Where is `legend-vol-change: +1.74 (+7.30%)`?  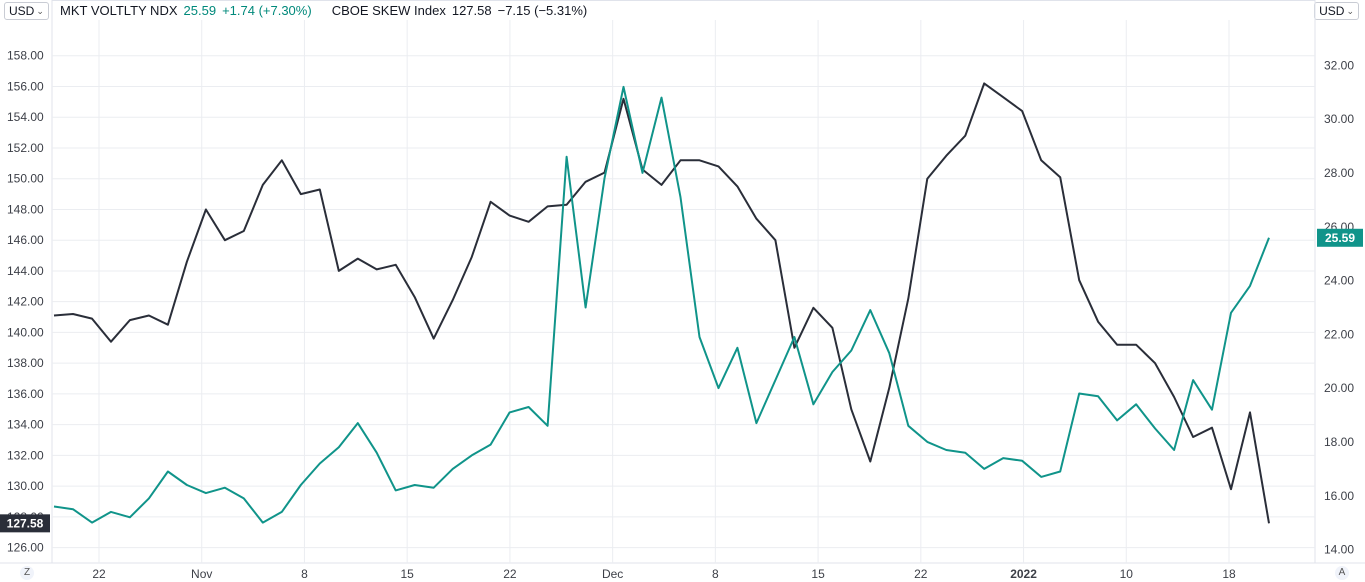
legend-vol-change: +1.74 (+7.30%) is located at coordinates (267, 10).